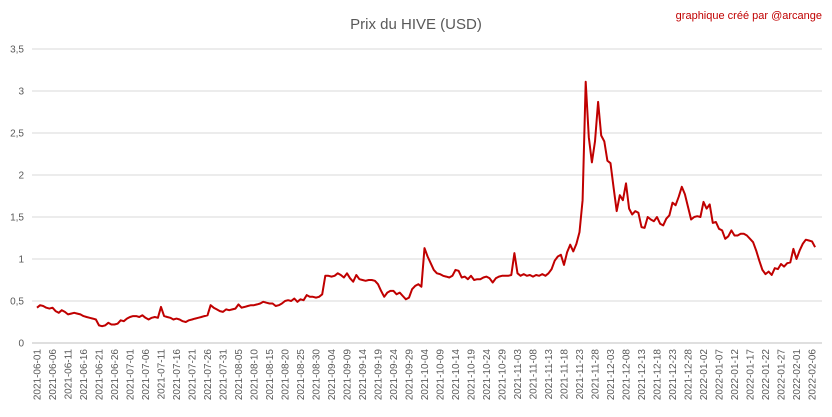 The width and height of the screenshot is (832, 417). What do you see at coordinates (673, 375) in the screenshot?
I see `x-tick-label: 2021-12-23` at bounding box center [673, 375].